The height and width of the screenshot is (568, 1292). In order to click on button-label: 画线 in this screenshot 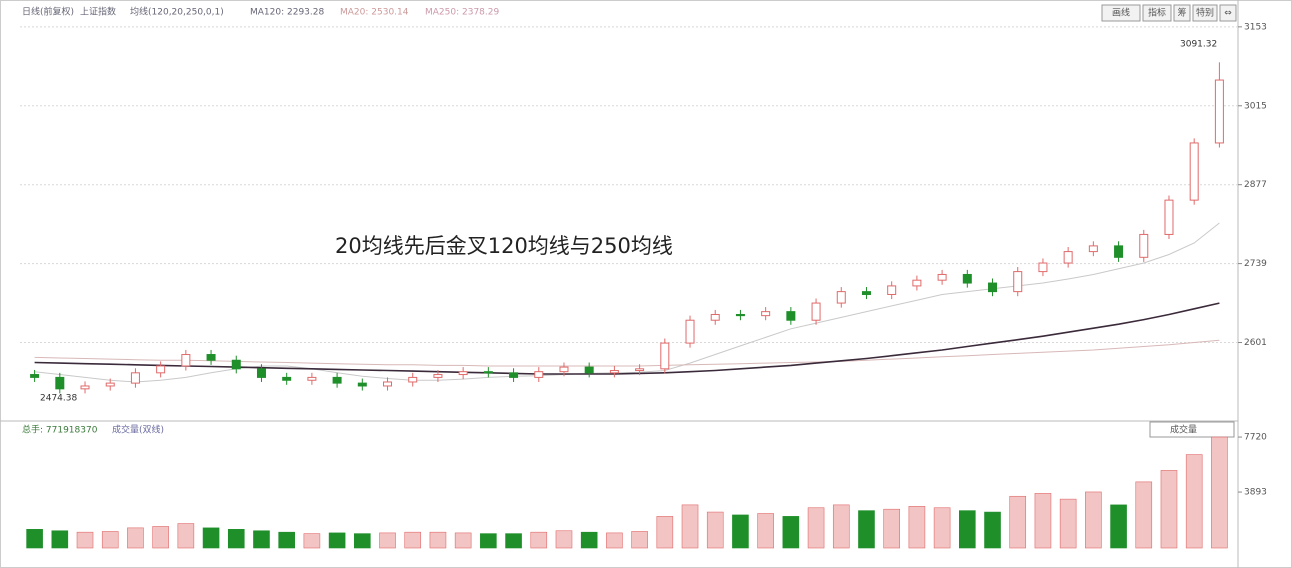, I will do `click(1121, 13)`.